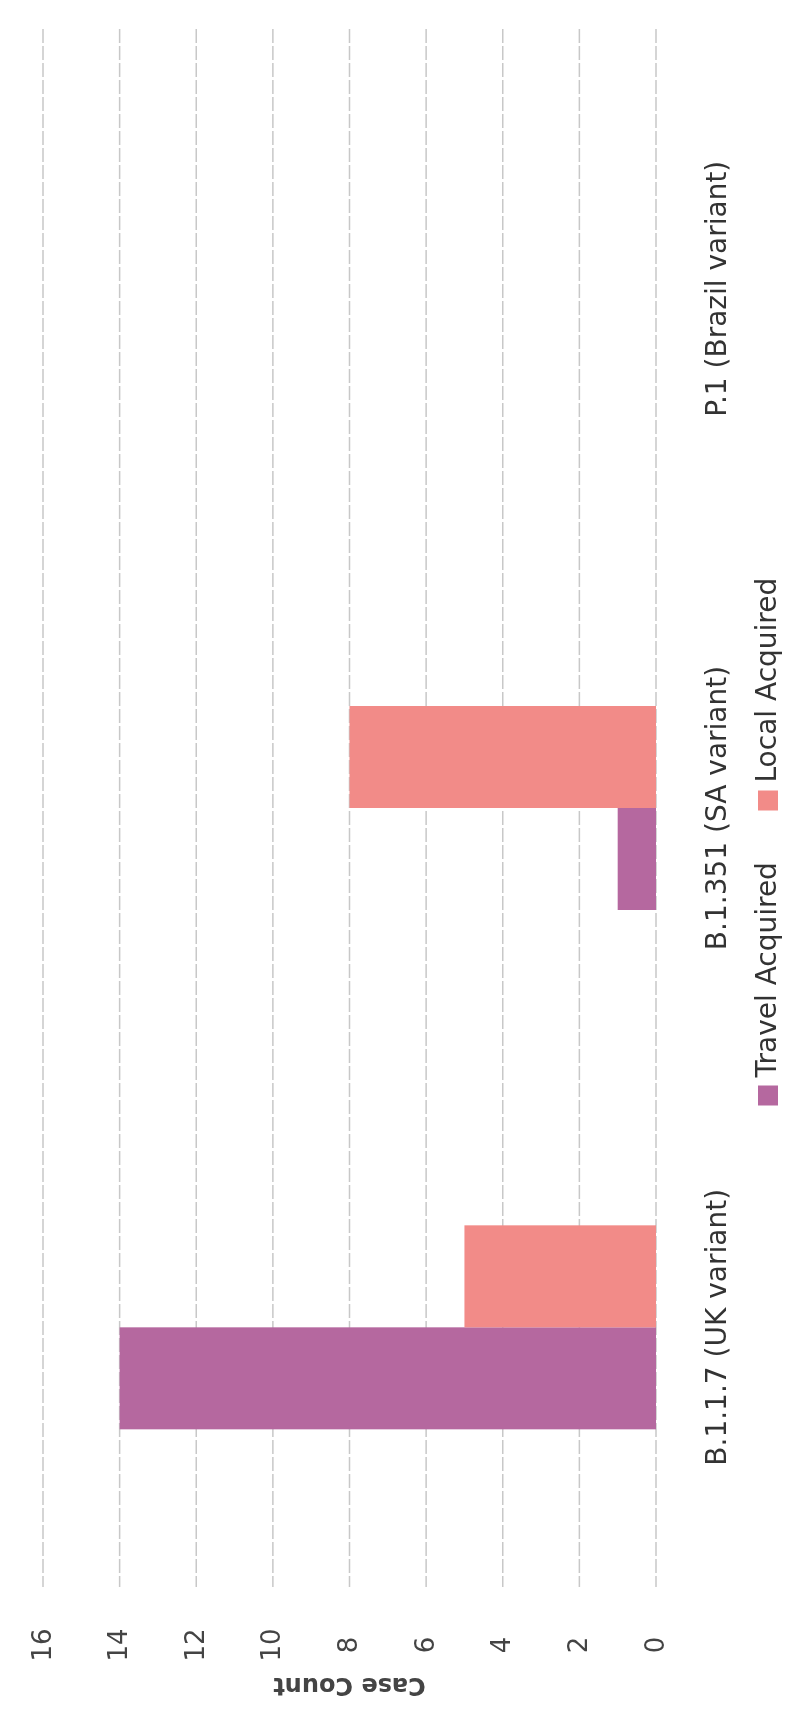  What do you see at coordinates (194, 1645) in the screenshot?
I see `x-tick-label: 12` at bounding box center [194, 1645].